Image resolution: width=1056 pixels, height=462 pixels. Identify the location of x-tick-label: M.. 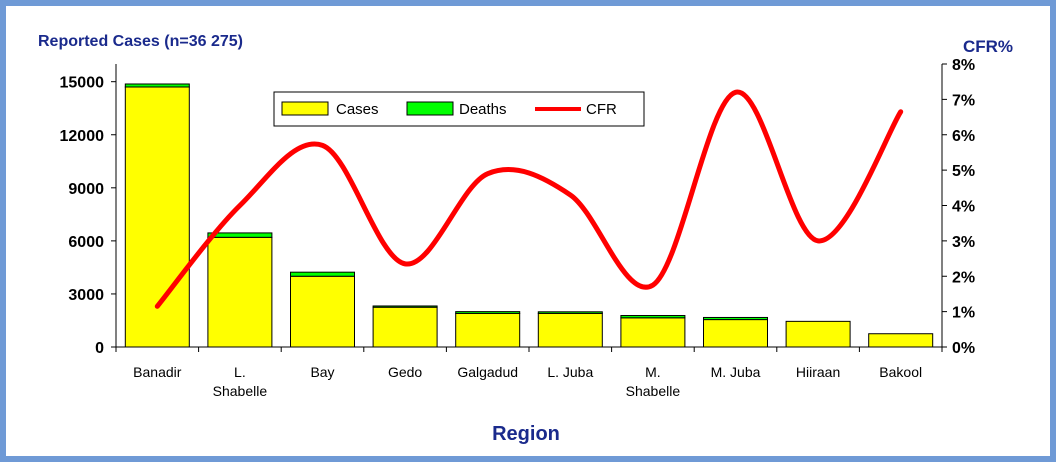
(653, 372).